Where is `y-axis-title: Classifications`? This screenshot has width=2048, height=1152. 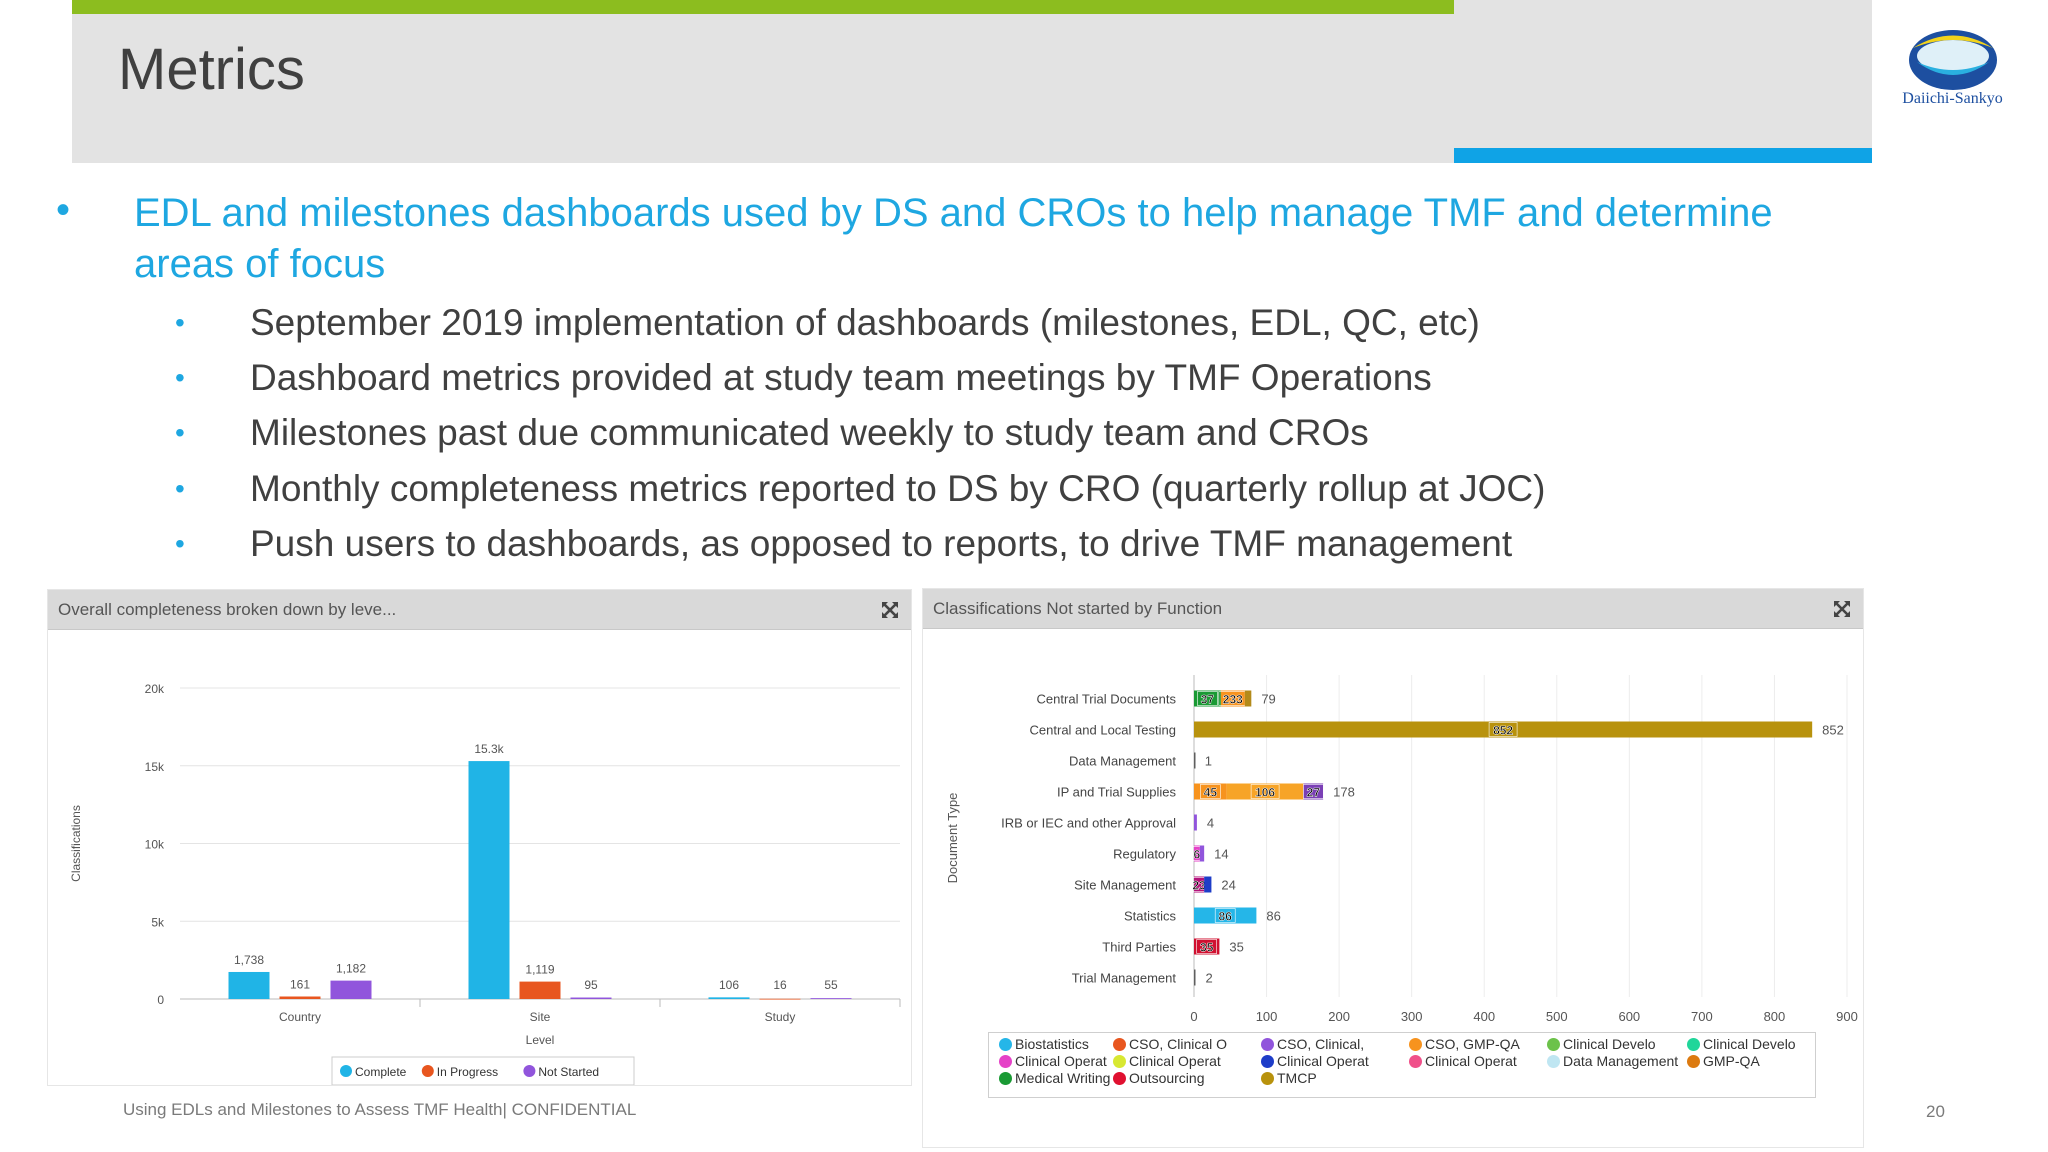
y-axis-title: Classifications is located at coordinates (76, 843).